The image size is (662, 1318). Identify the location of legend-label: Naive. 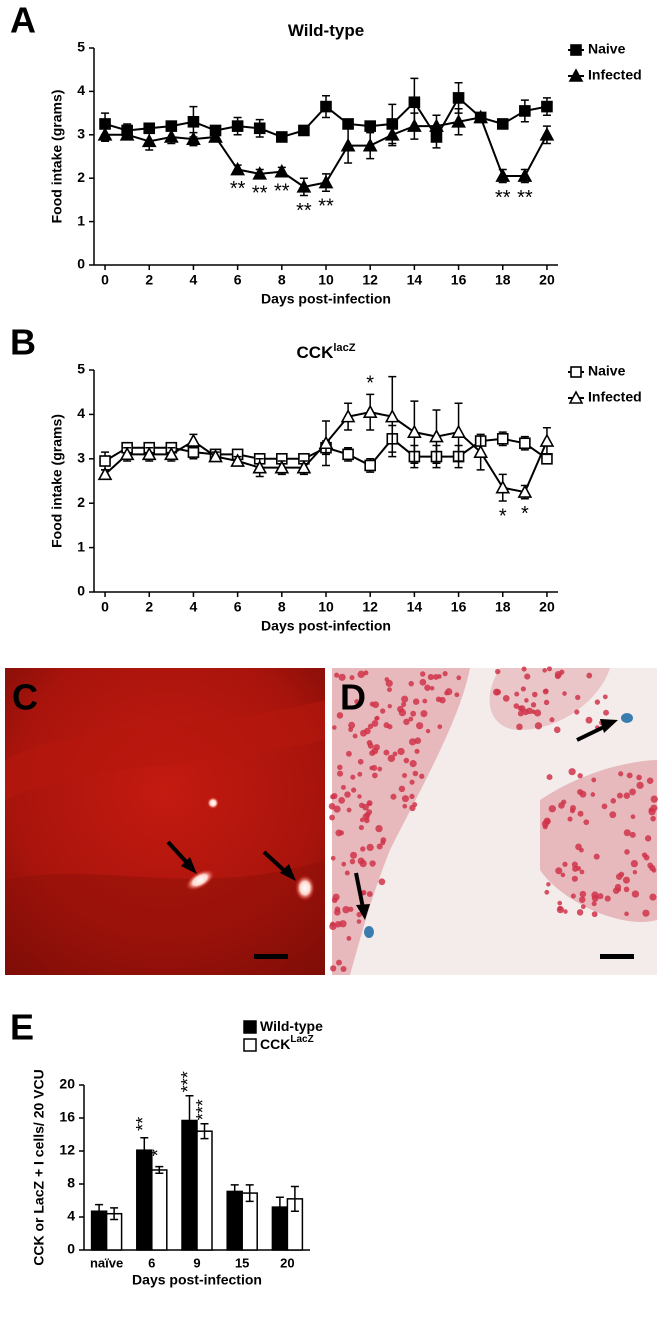
(607, 371).